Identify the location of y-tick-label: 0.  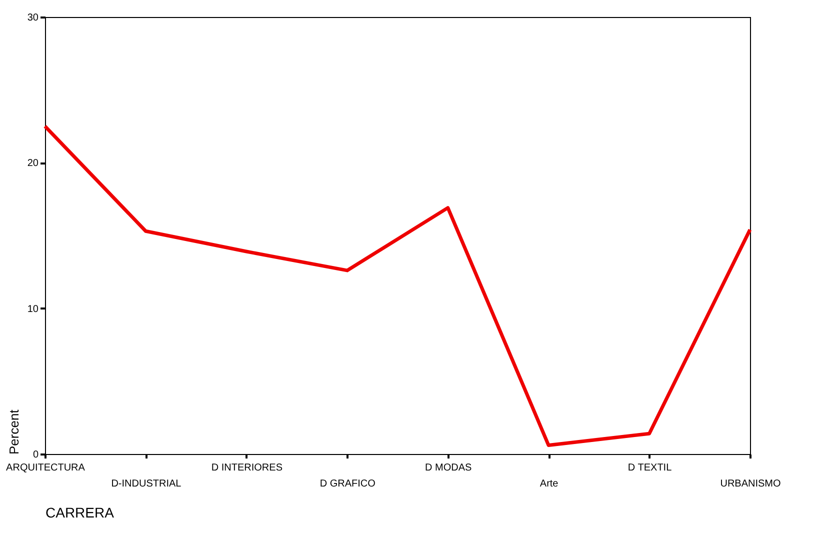
(35, 455).